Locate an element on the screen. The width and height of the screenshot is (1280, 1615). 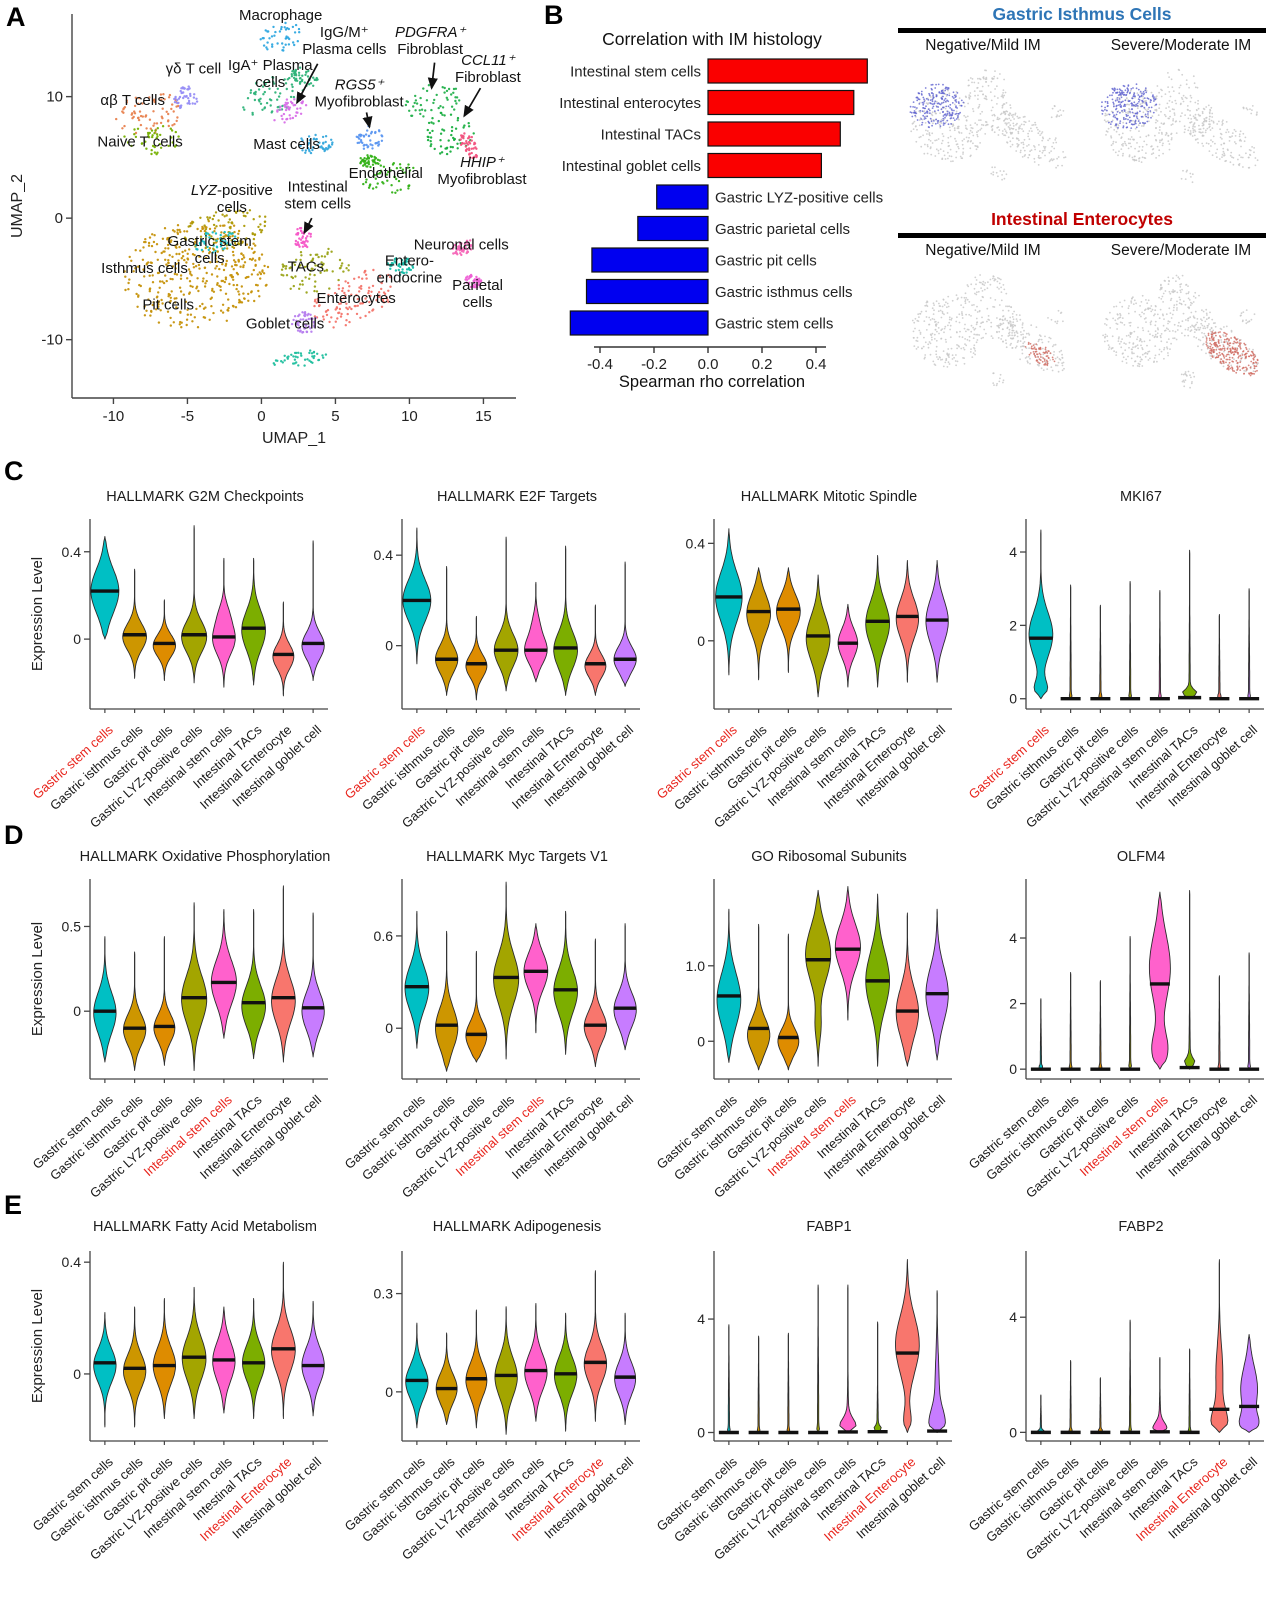
svg-text: Macrophage is located at coordinates (280, 15).